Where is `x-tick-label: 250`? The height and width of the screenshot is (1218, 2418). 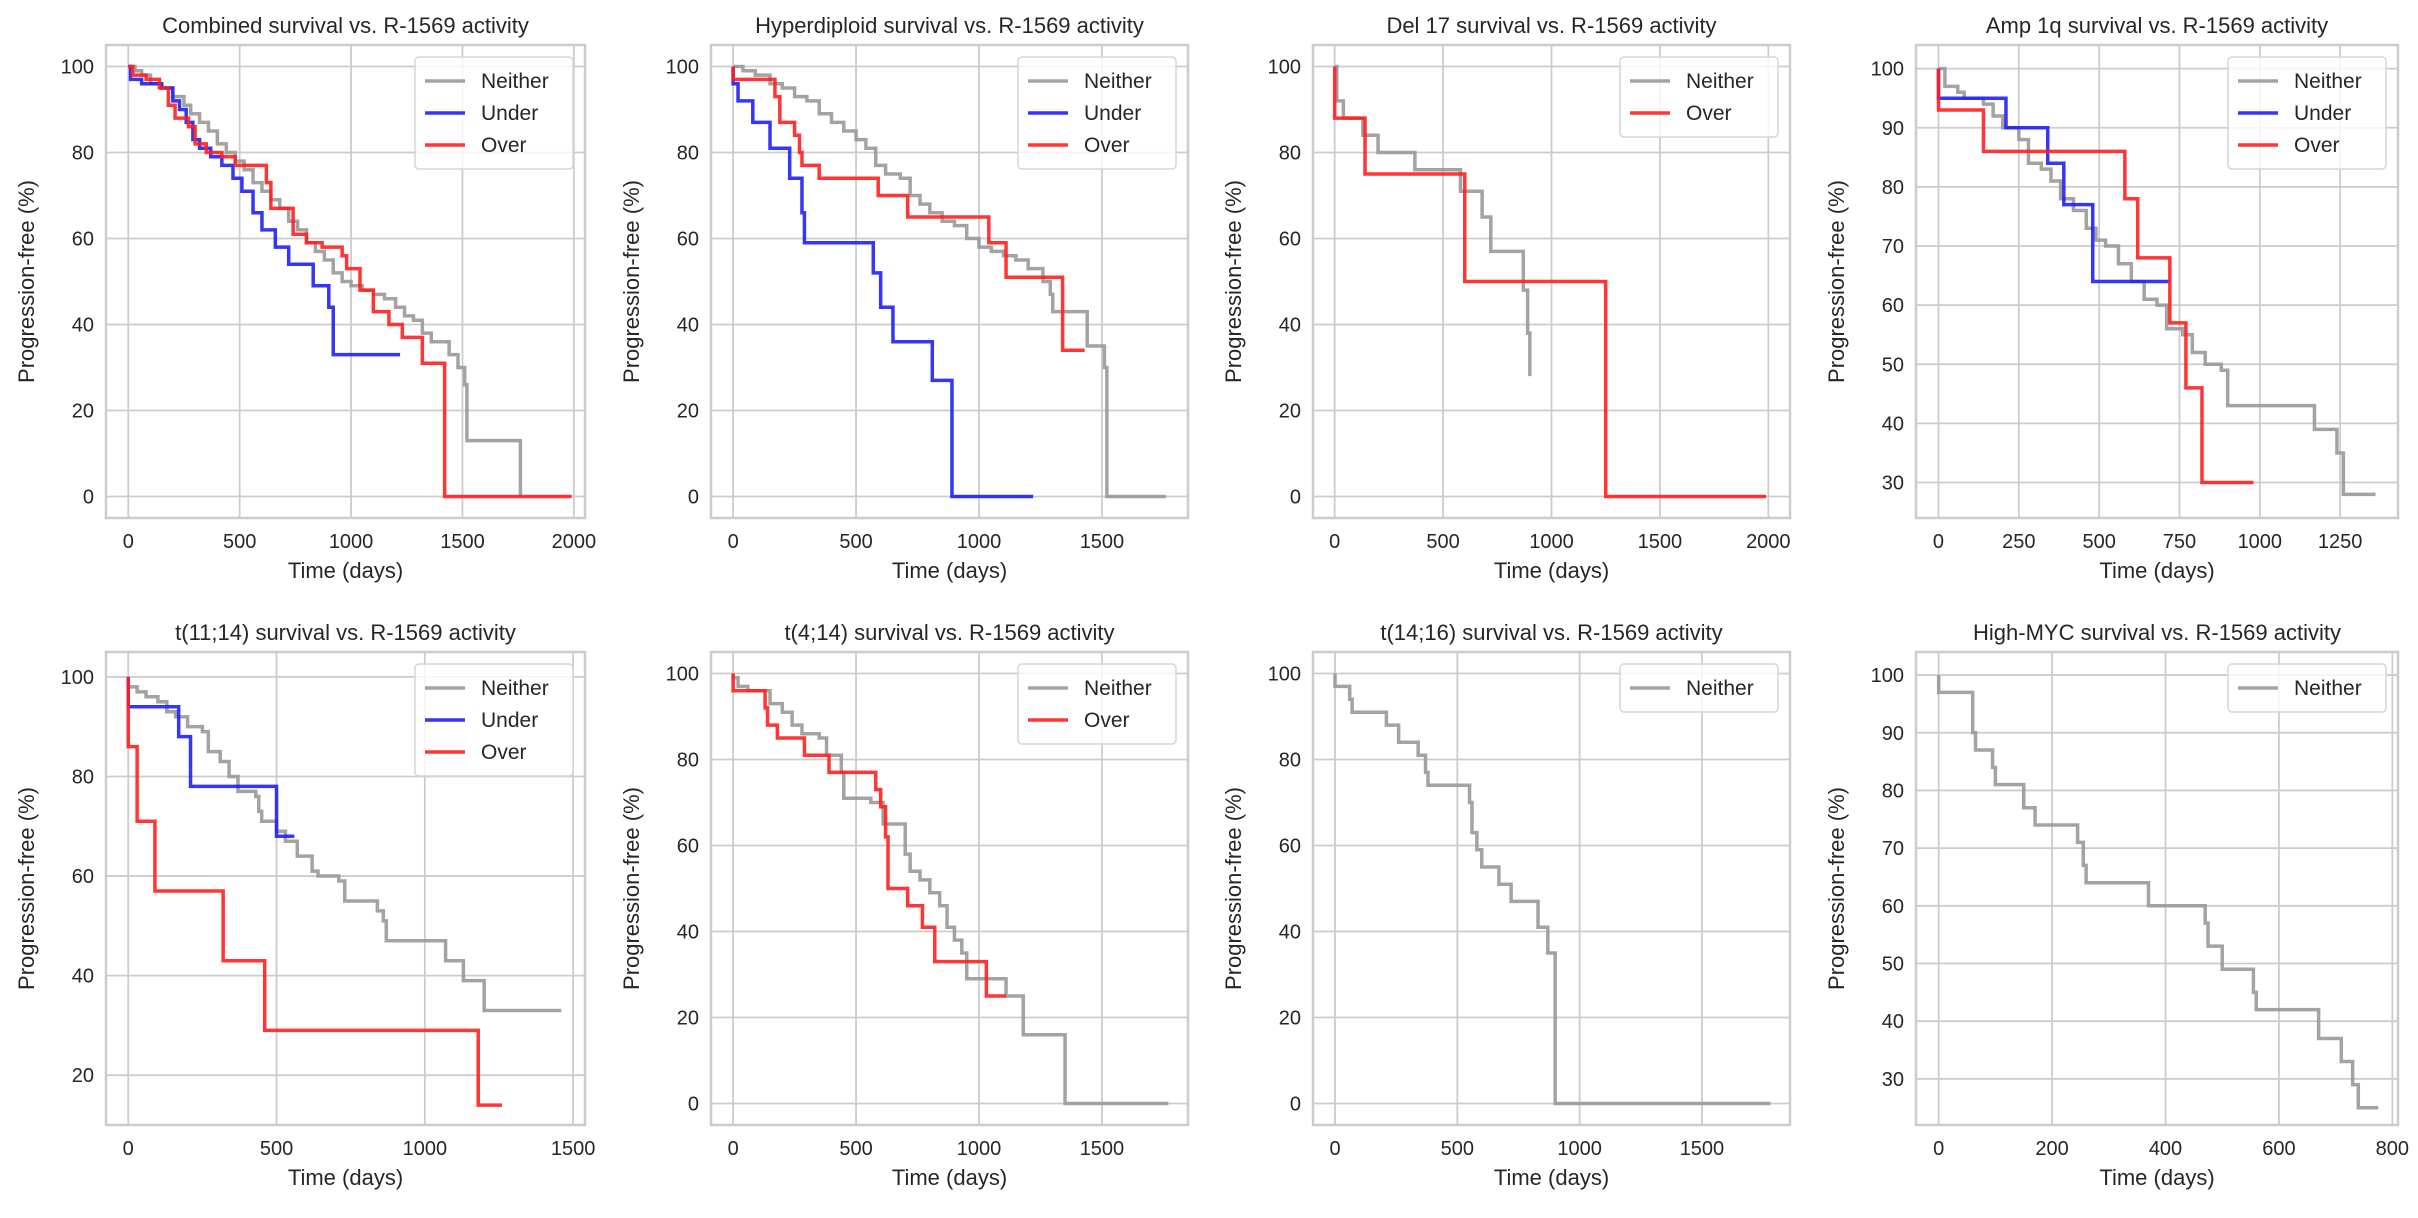 x-tick-label: 250 is located at coordinates (2018, 542).